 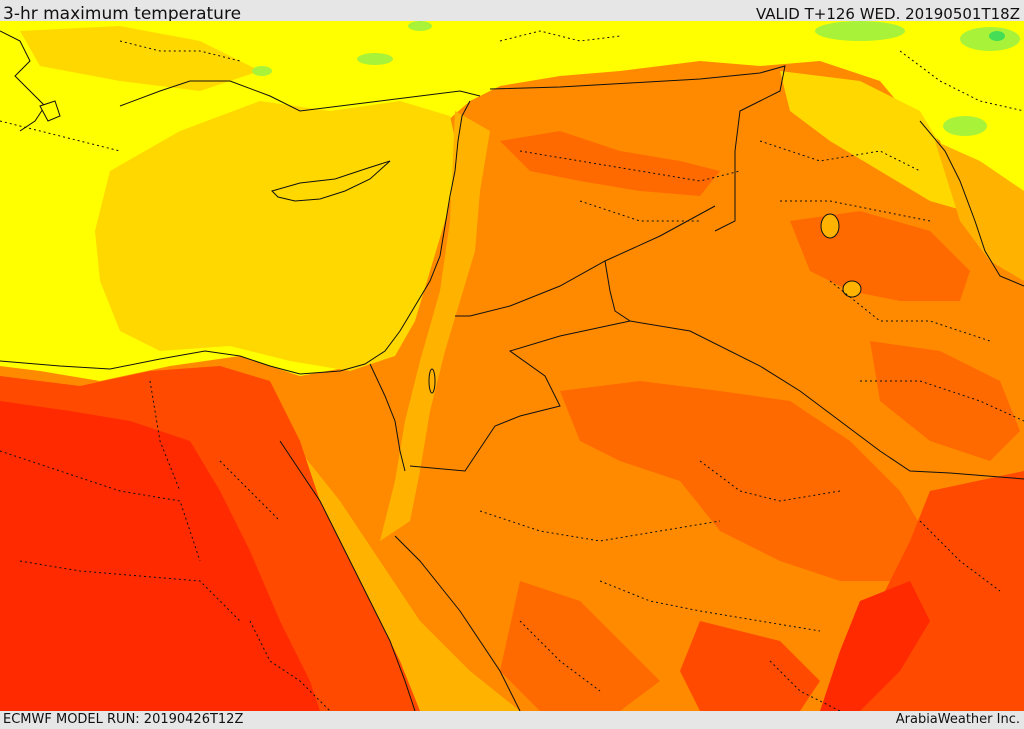 I want to click on coastline-anatolia, so click(x=300, y=96).